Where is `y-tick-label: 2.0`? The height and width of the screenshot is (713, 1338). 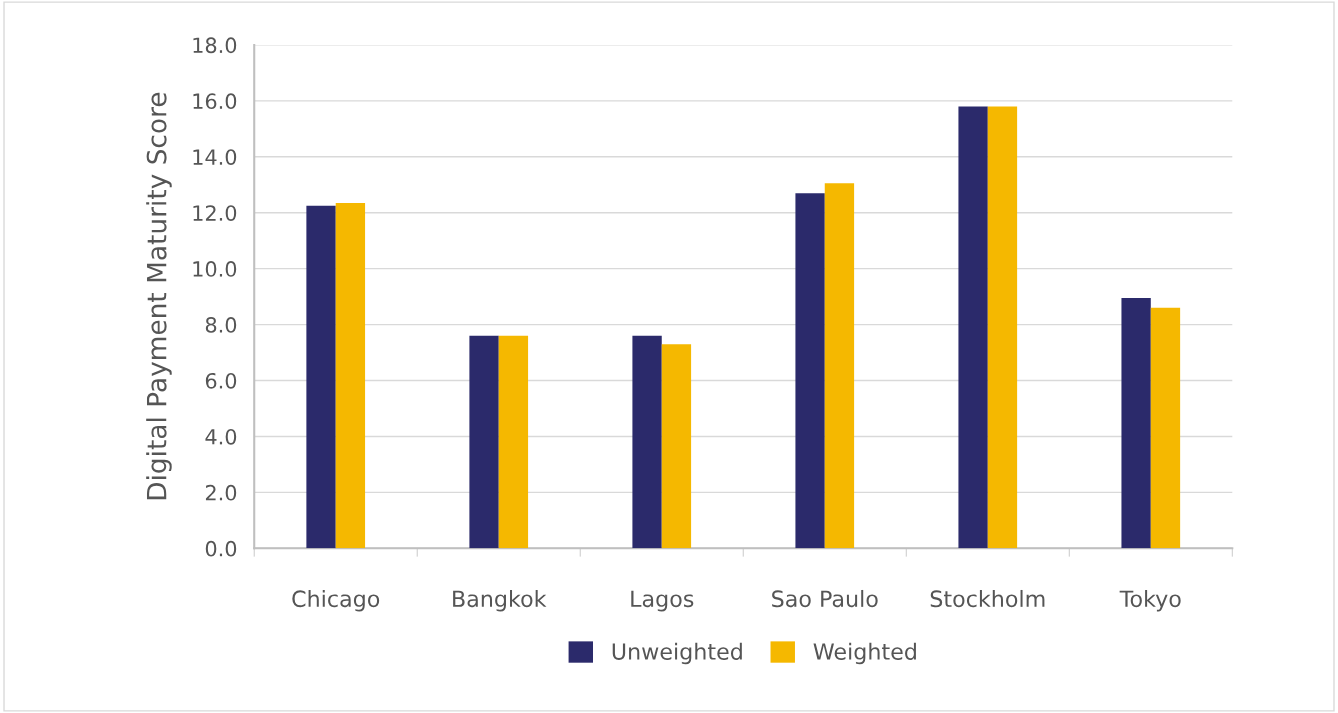
y-tick-label: 2.0 is located at coordinates (221, 492).